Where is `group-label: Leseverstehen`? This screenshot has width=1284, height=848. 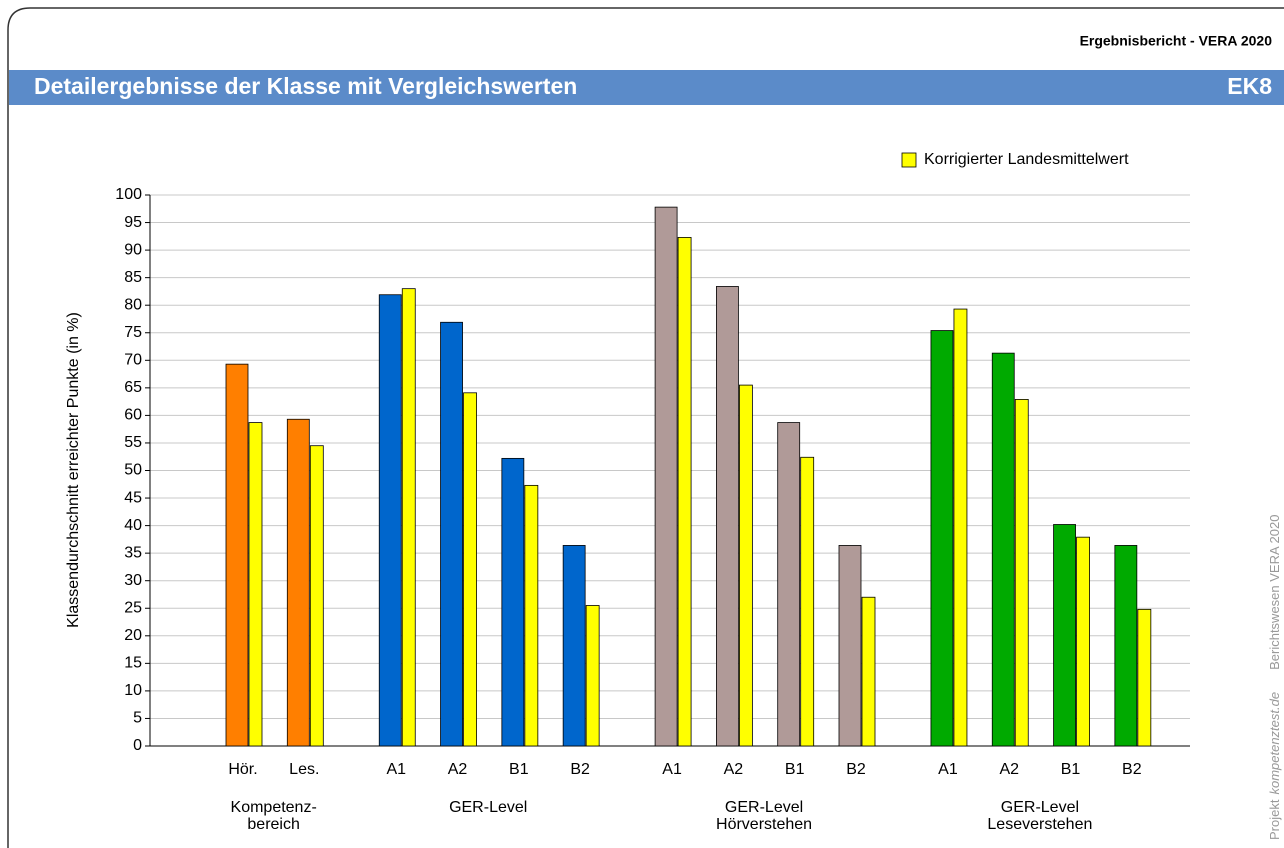
group-label: Leseverstehen is located at coordinates (1039, 824).